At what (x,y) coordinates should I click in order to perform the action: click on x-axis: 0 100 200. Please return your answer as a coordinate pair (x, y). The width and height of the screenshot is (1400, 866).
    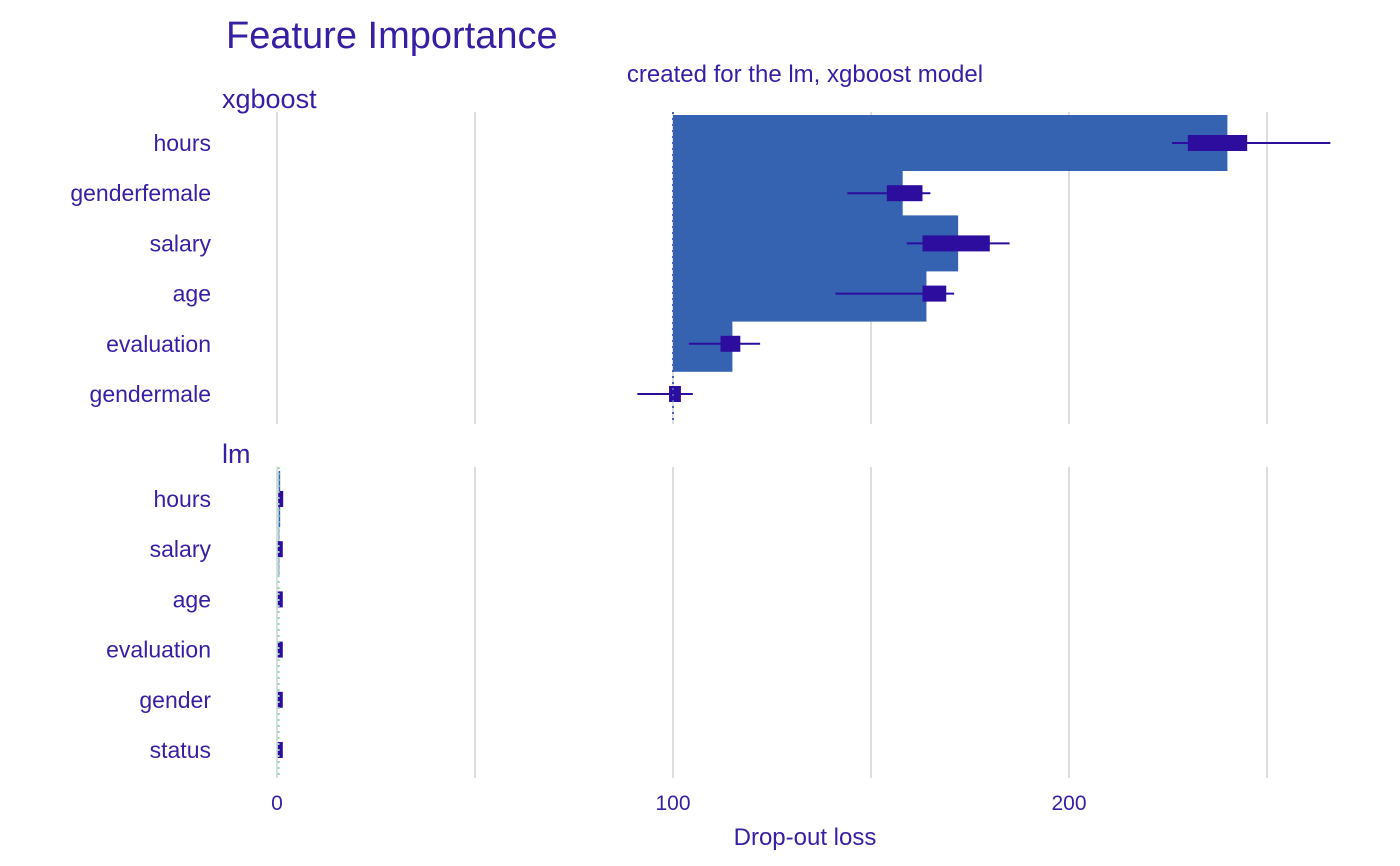
    Looking at the image, I should click on (678, 803).